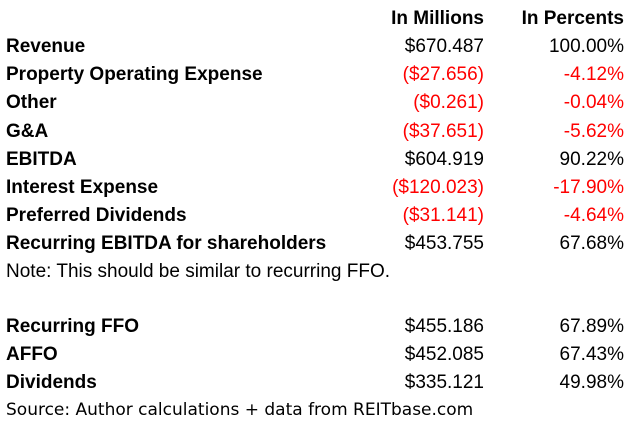  I want to click on row-value-millions: ($27.656), so click(443, 75).